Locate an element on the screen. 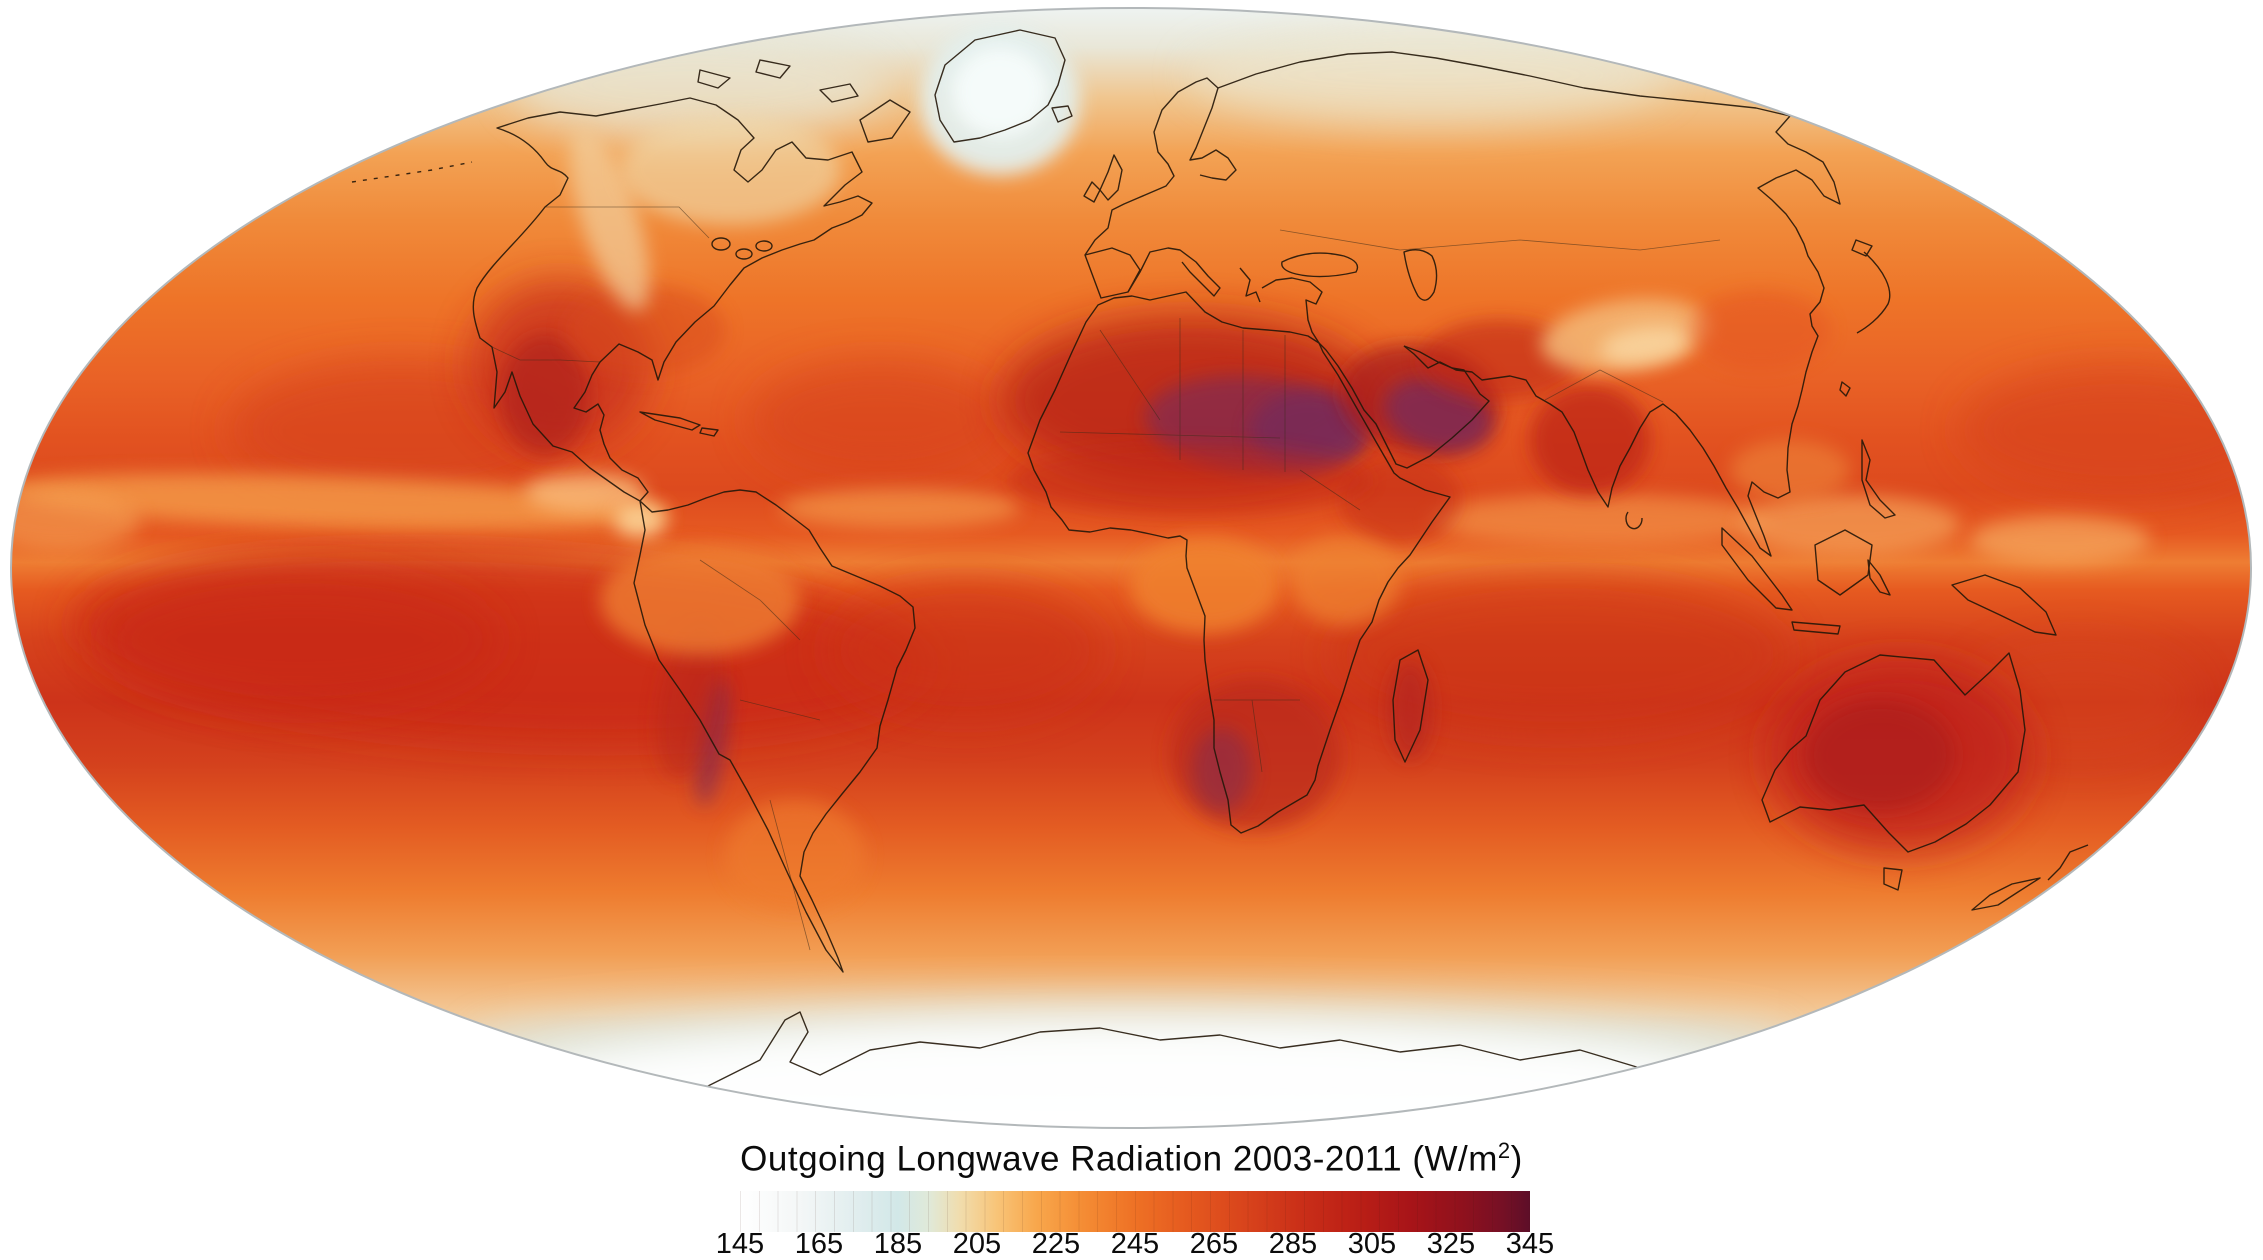  colorbar-tick-labels: 145 165 185 205 225 245 265 285 305 325 345 is located at coordinates (1135, 1244).